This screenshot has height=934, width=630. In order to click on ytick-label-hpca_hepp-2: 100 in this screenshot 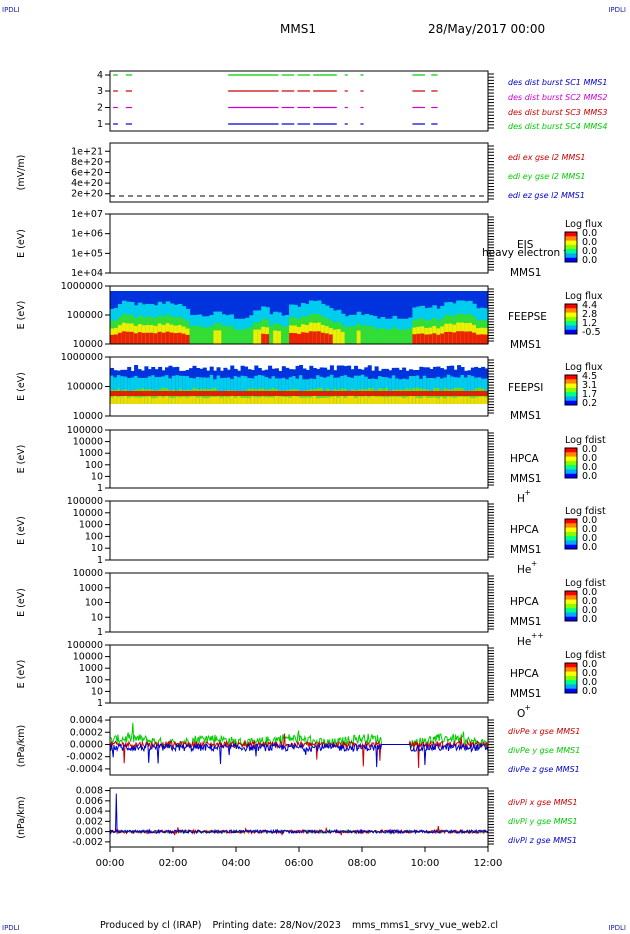, I will do `click(94, 603)`.